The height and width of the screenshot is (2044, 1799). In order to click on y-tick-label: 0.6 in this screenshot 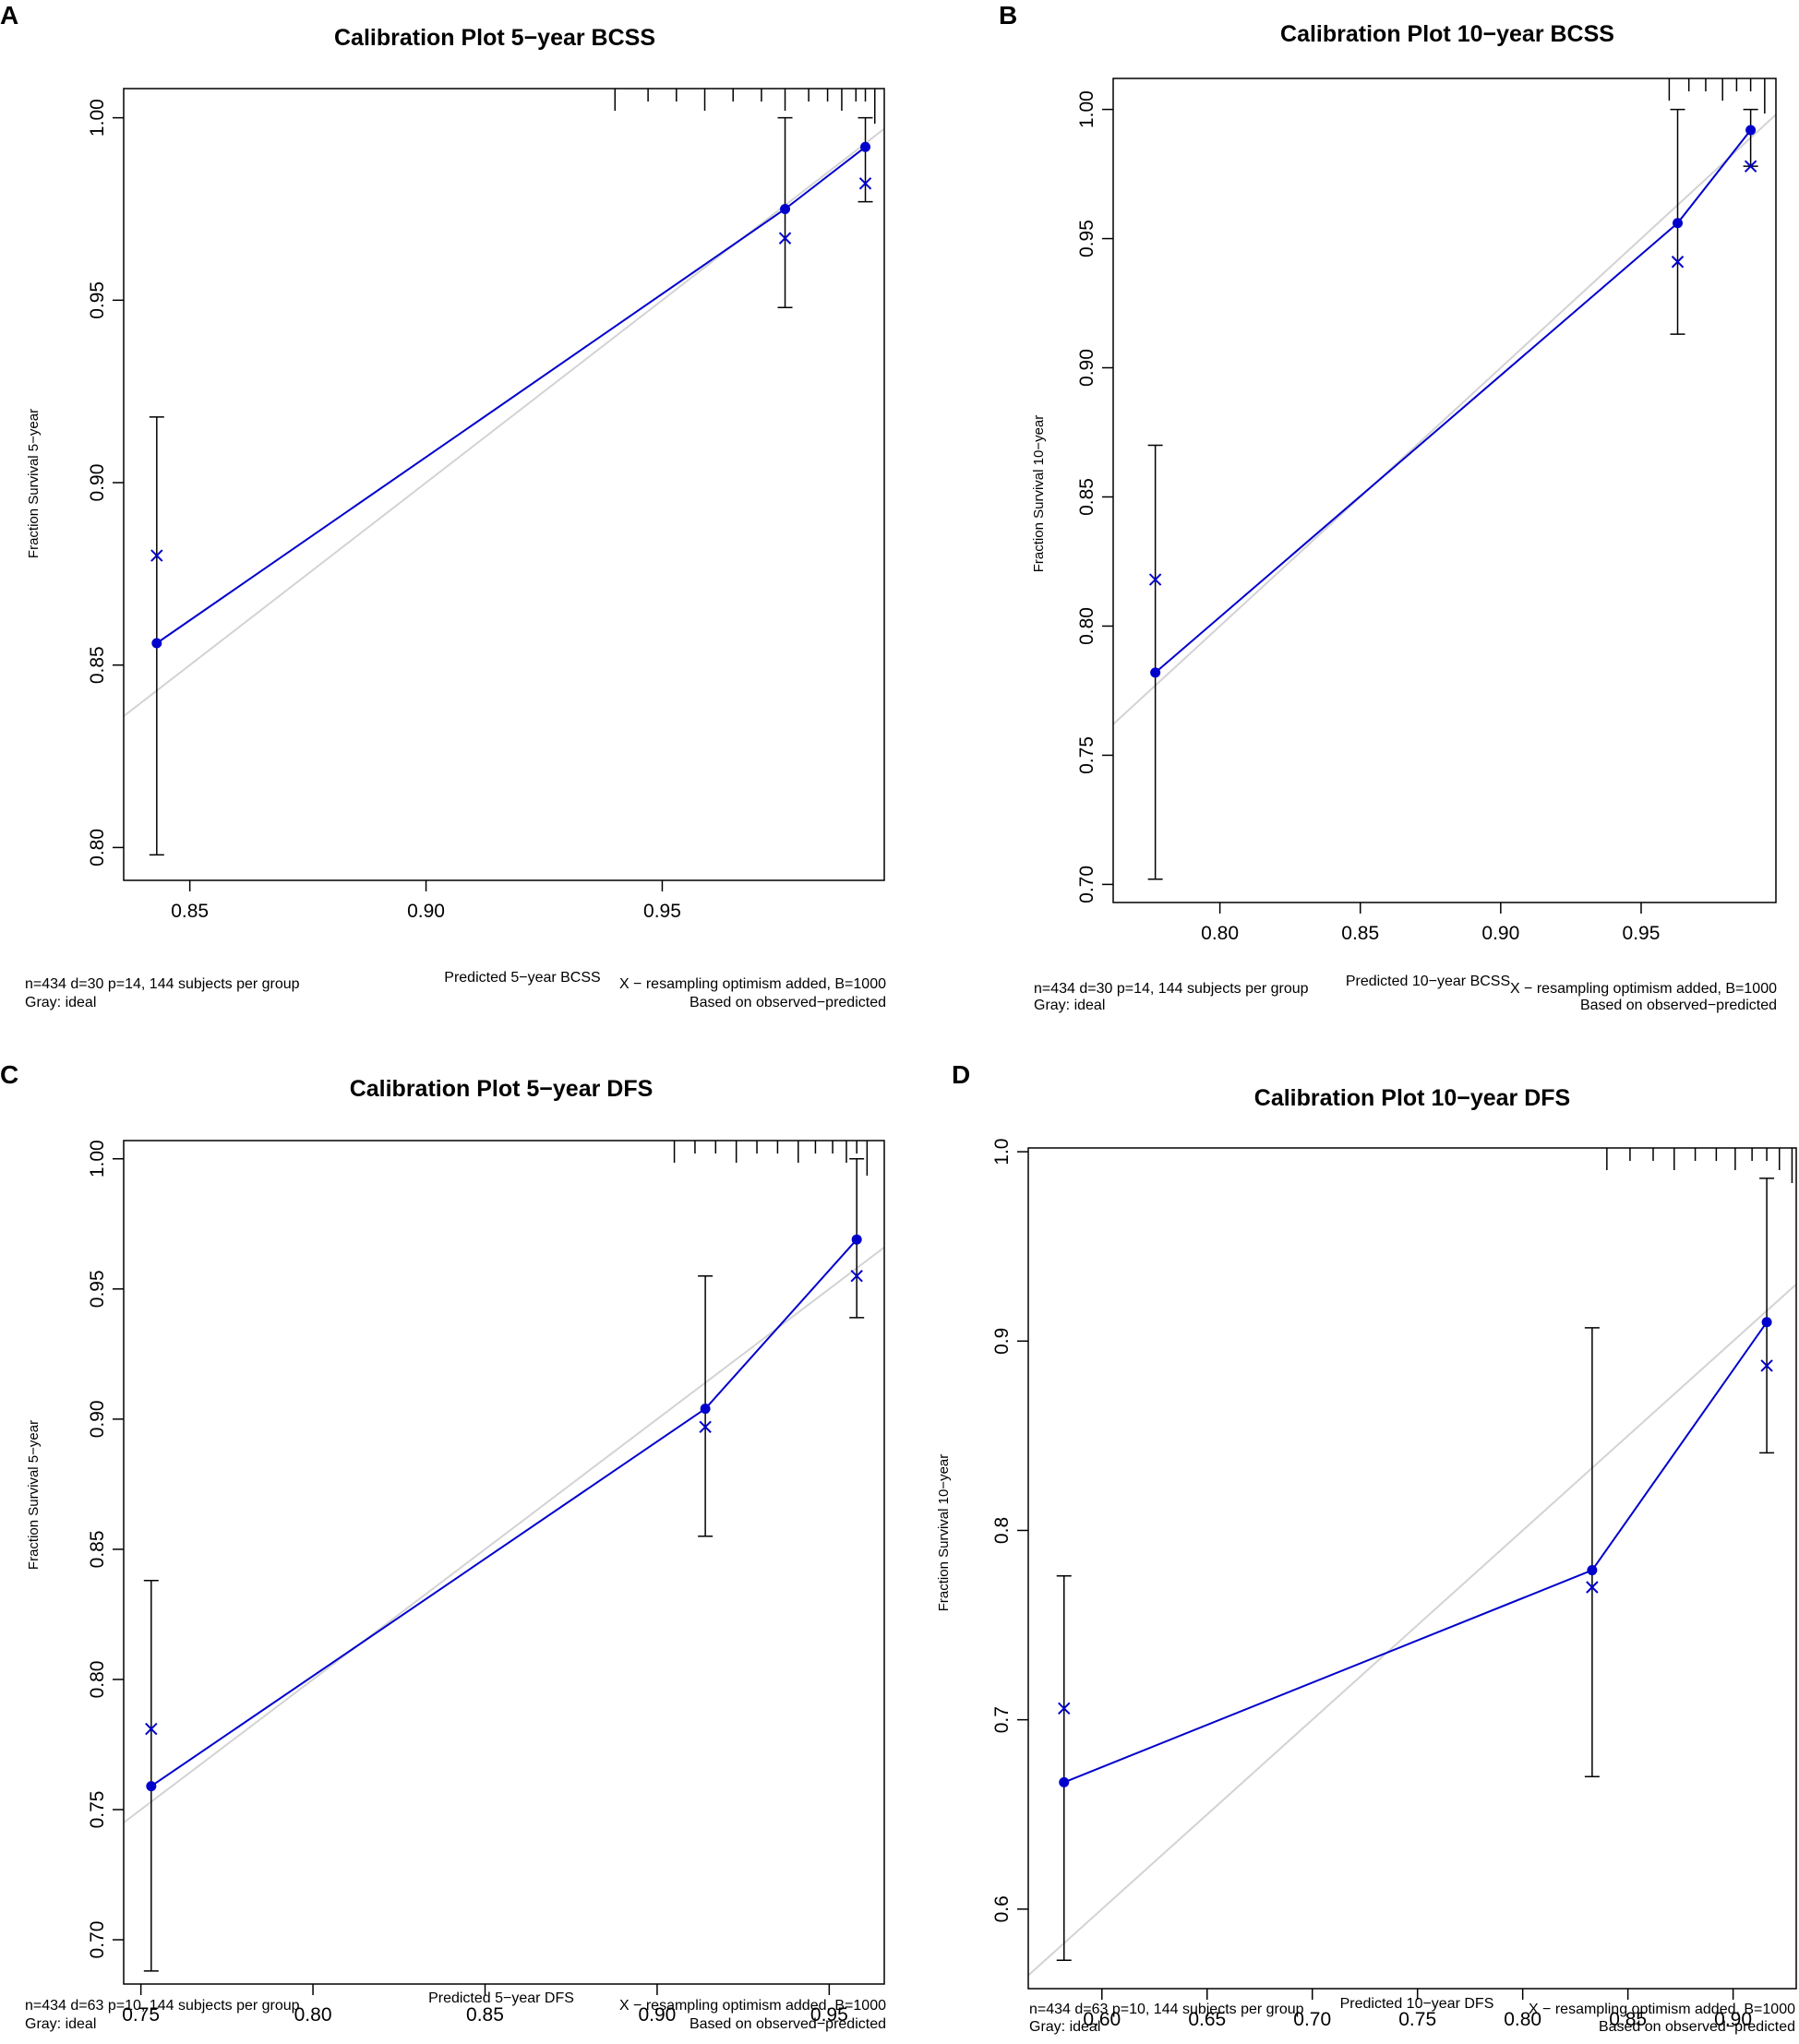, I will do `click(1002, 1909)`.